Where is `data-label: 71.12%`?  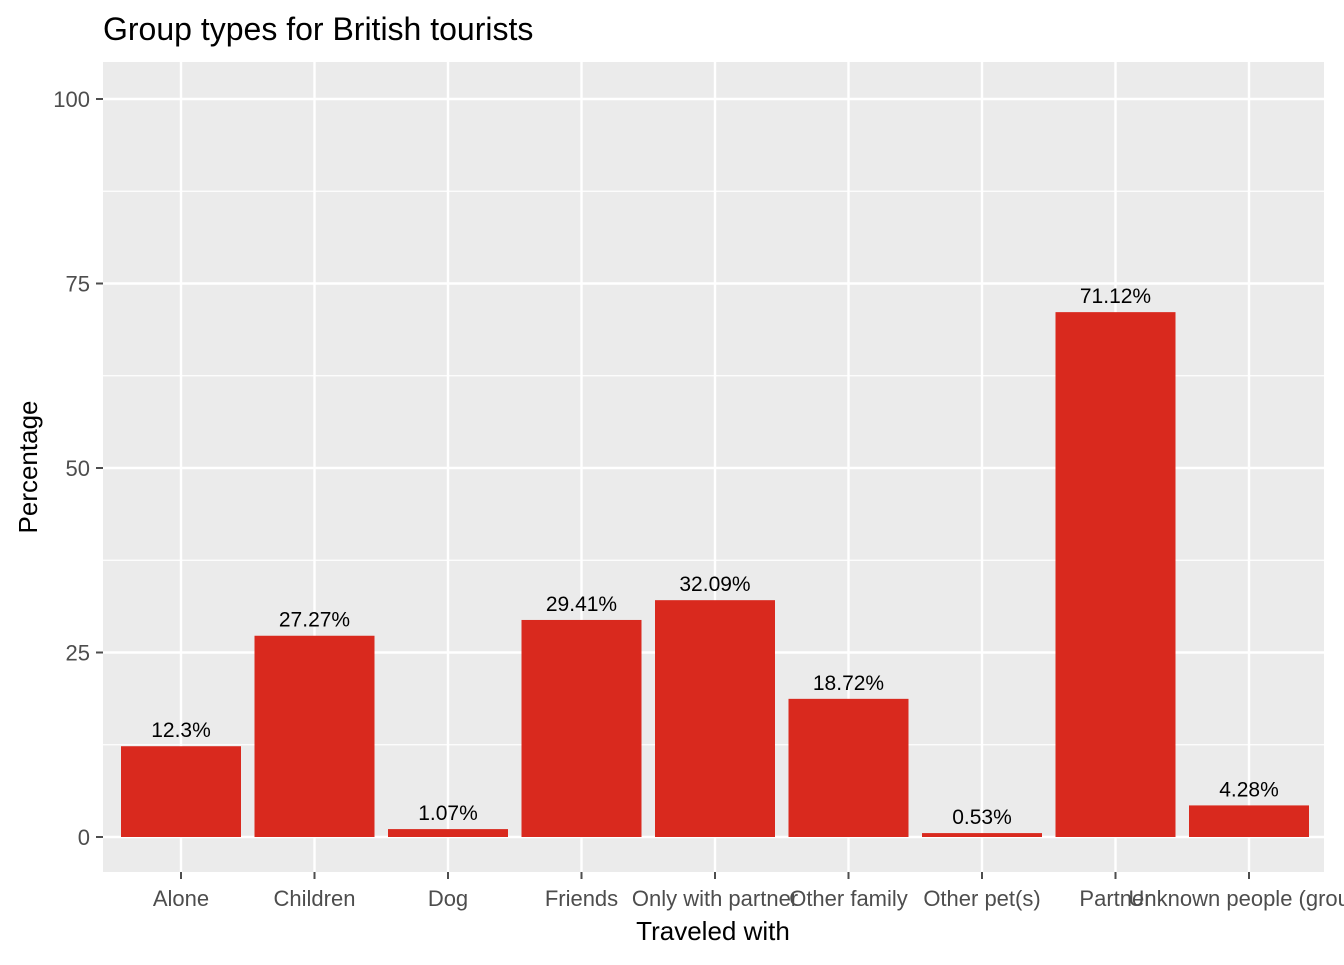 data-label: 71.12% is located at coordinates (1115, 296).